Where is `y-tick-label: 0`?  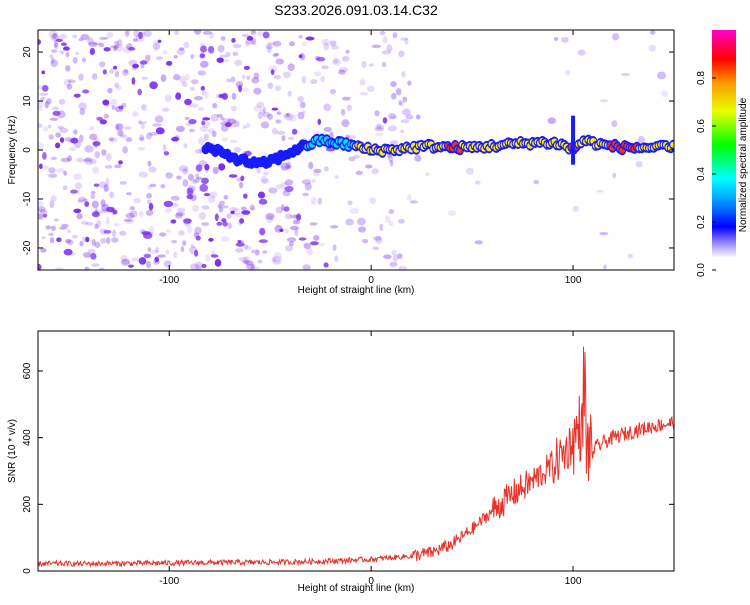
y-tick-label: 0 is located at coordinates (27, 150).